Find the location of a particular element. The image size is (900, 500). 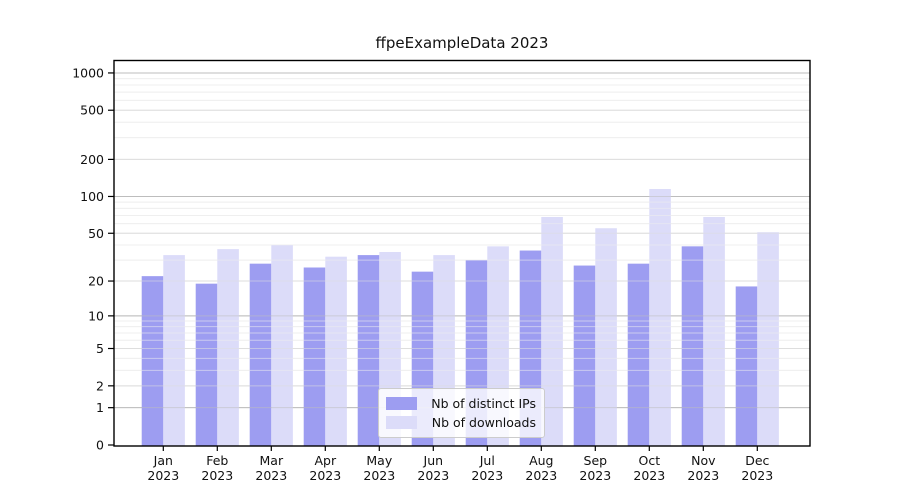

legend-swatch-downloads is located at coordinates (401, 422).